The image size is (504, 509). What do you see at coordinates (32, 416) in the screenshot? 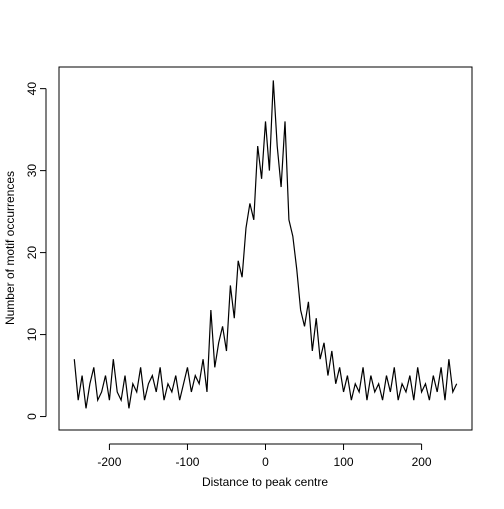
I see `y-tick-label: 0` at bounding box center [32, 416].